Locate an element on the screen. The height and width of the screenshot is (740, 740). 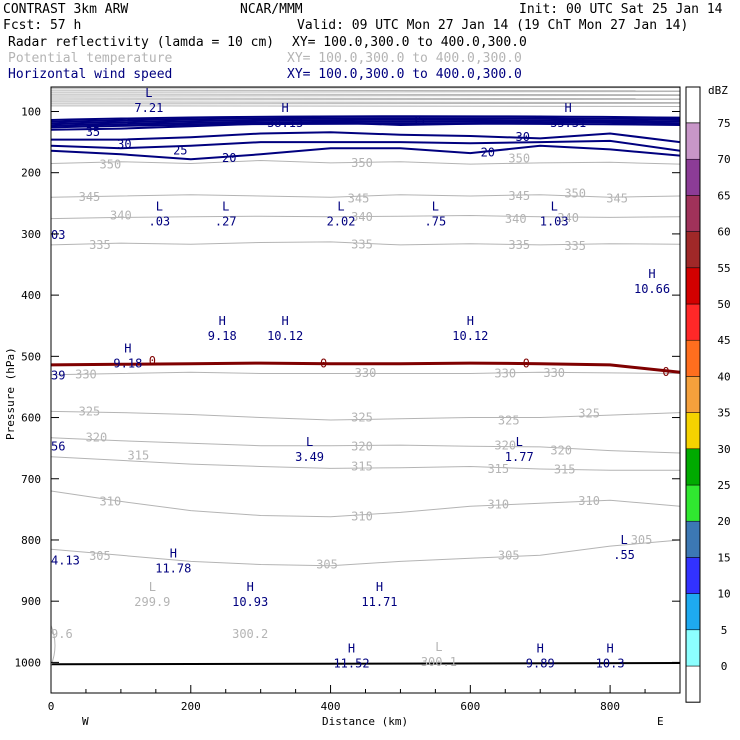
edge-label: 03 is located at coordinates (58, 235).